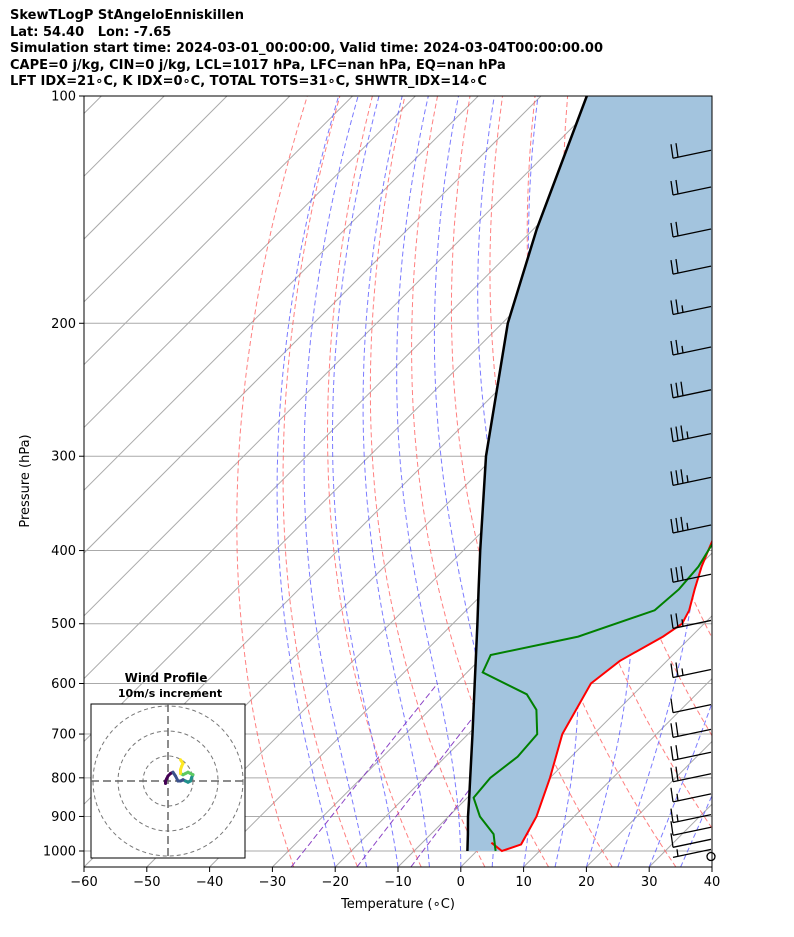 The width and height of the screenshot is (794, 937). I want to click on x-tick-label: −50, so click(146, 882).